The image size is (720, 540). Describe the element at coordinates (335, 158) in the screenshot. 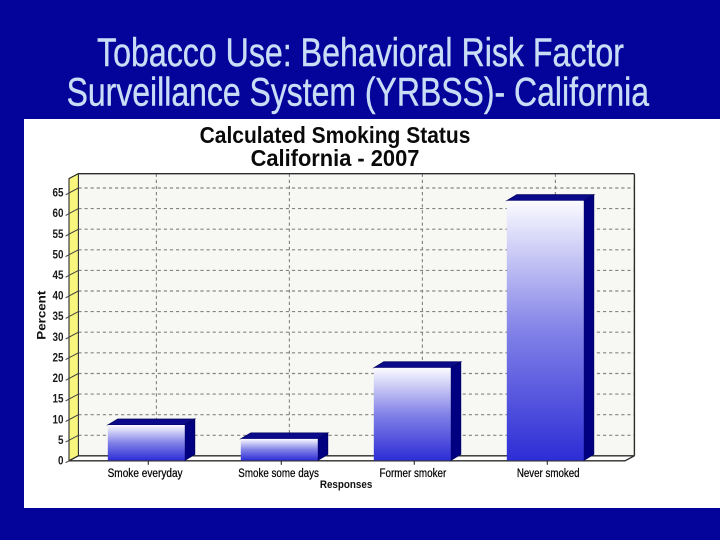

I see `svg-text: California - 2007` at that location.